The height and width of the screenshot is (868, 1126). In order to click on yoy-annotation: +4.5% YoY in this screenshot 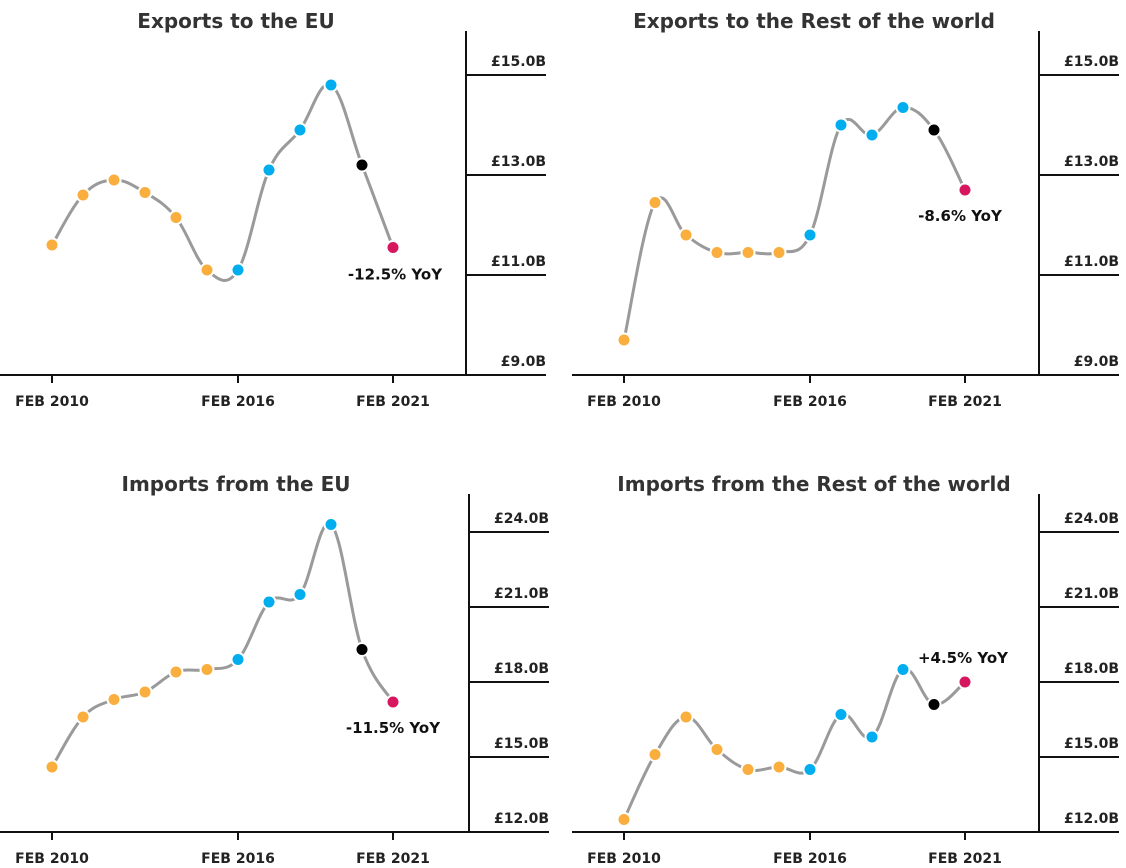, I will do `click(963, 658)`.